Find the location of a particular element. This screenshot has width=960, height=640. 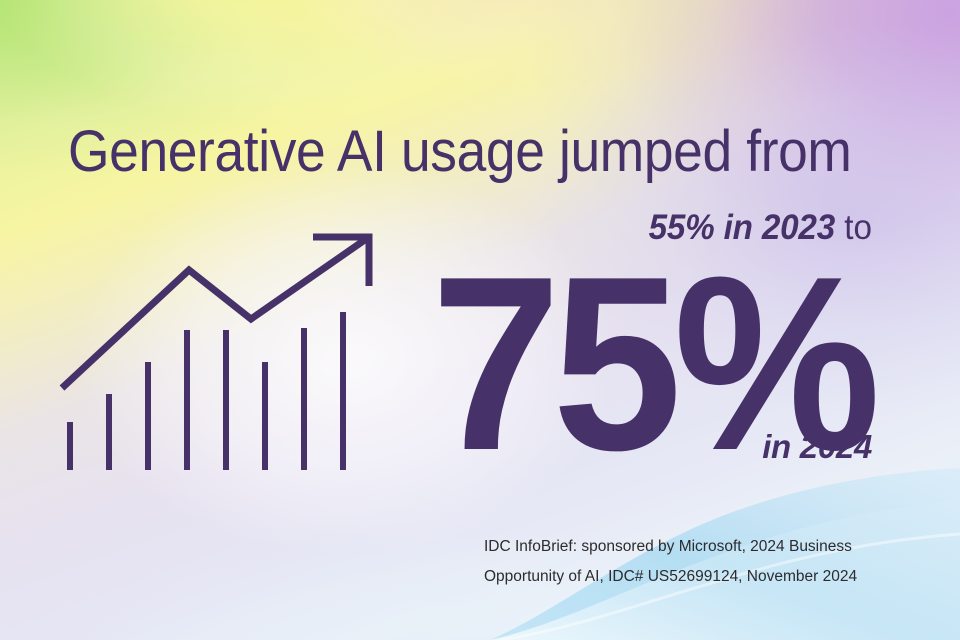

growth-chart-icon is located at coordinates (216, 351).